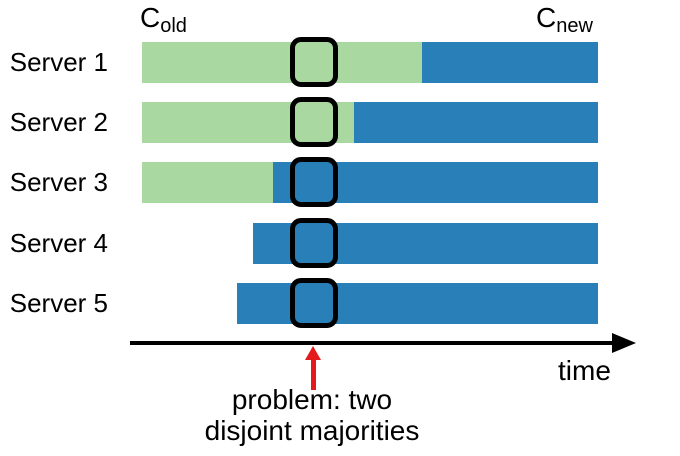 The image size is (680, 456). I want to click on server-label: Server 3, so click(58, 182).